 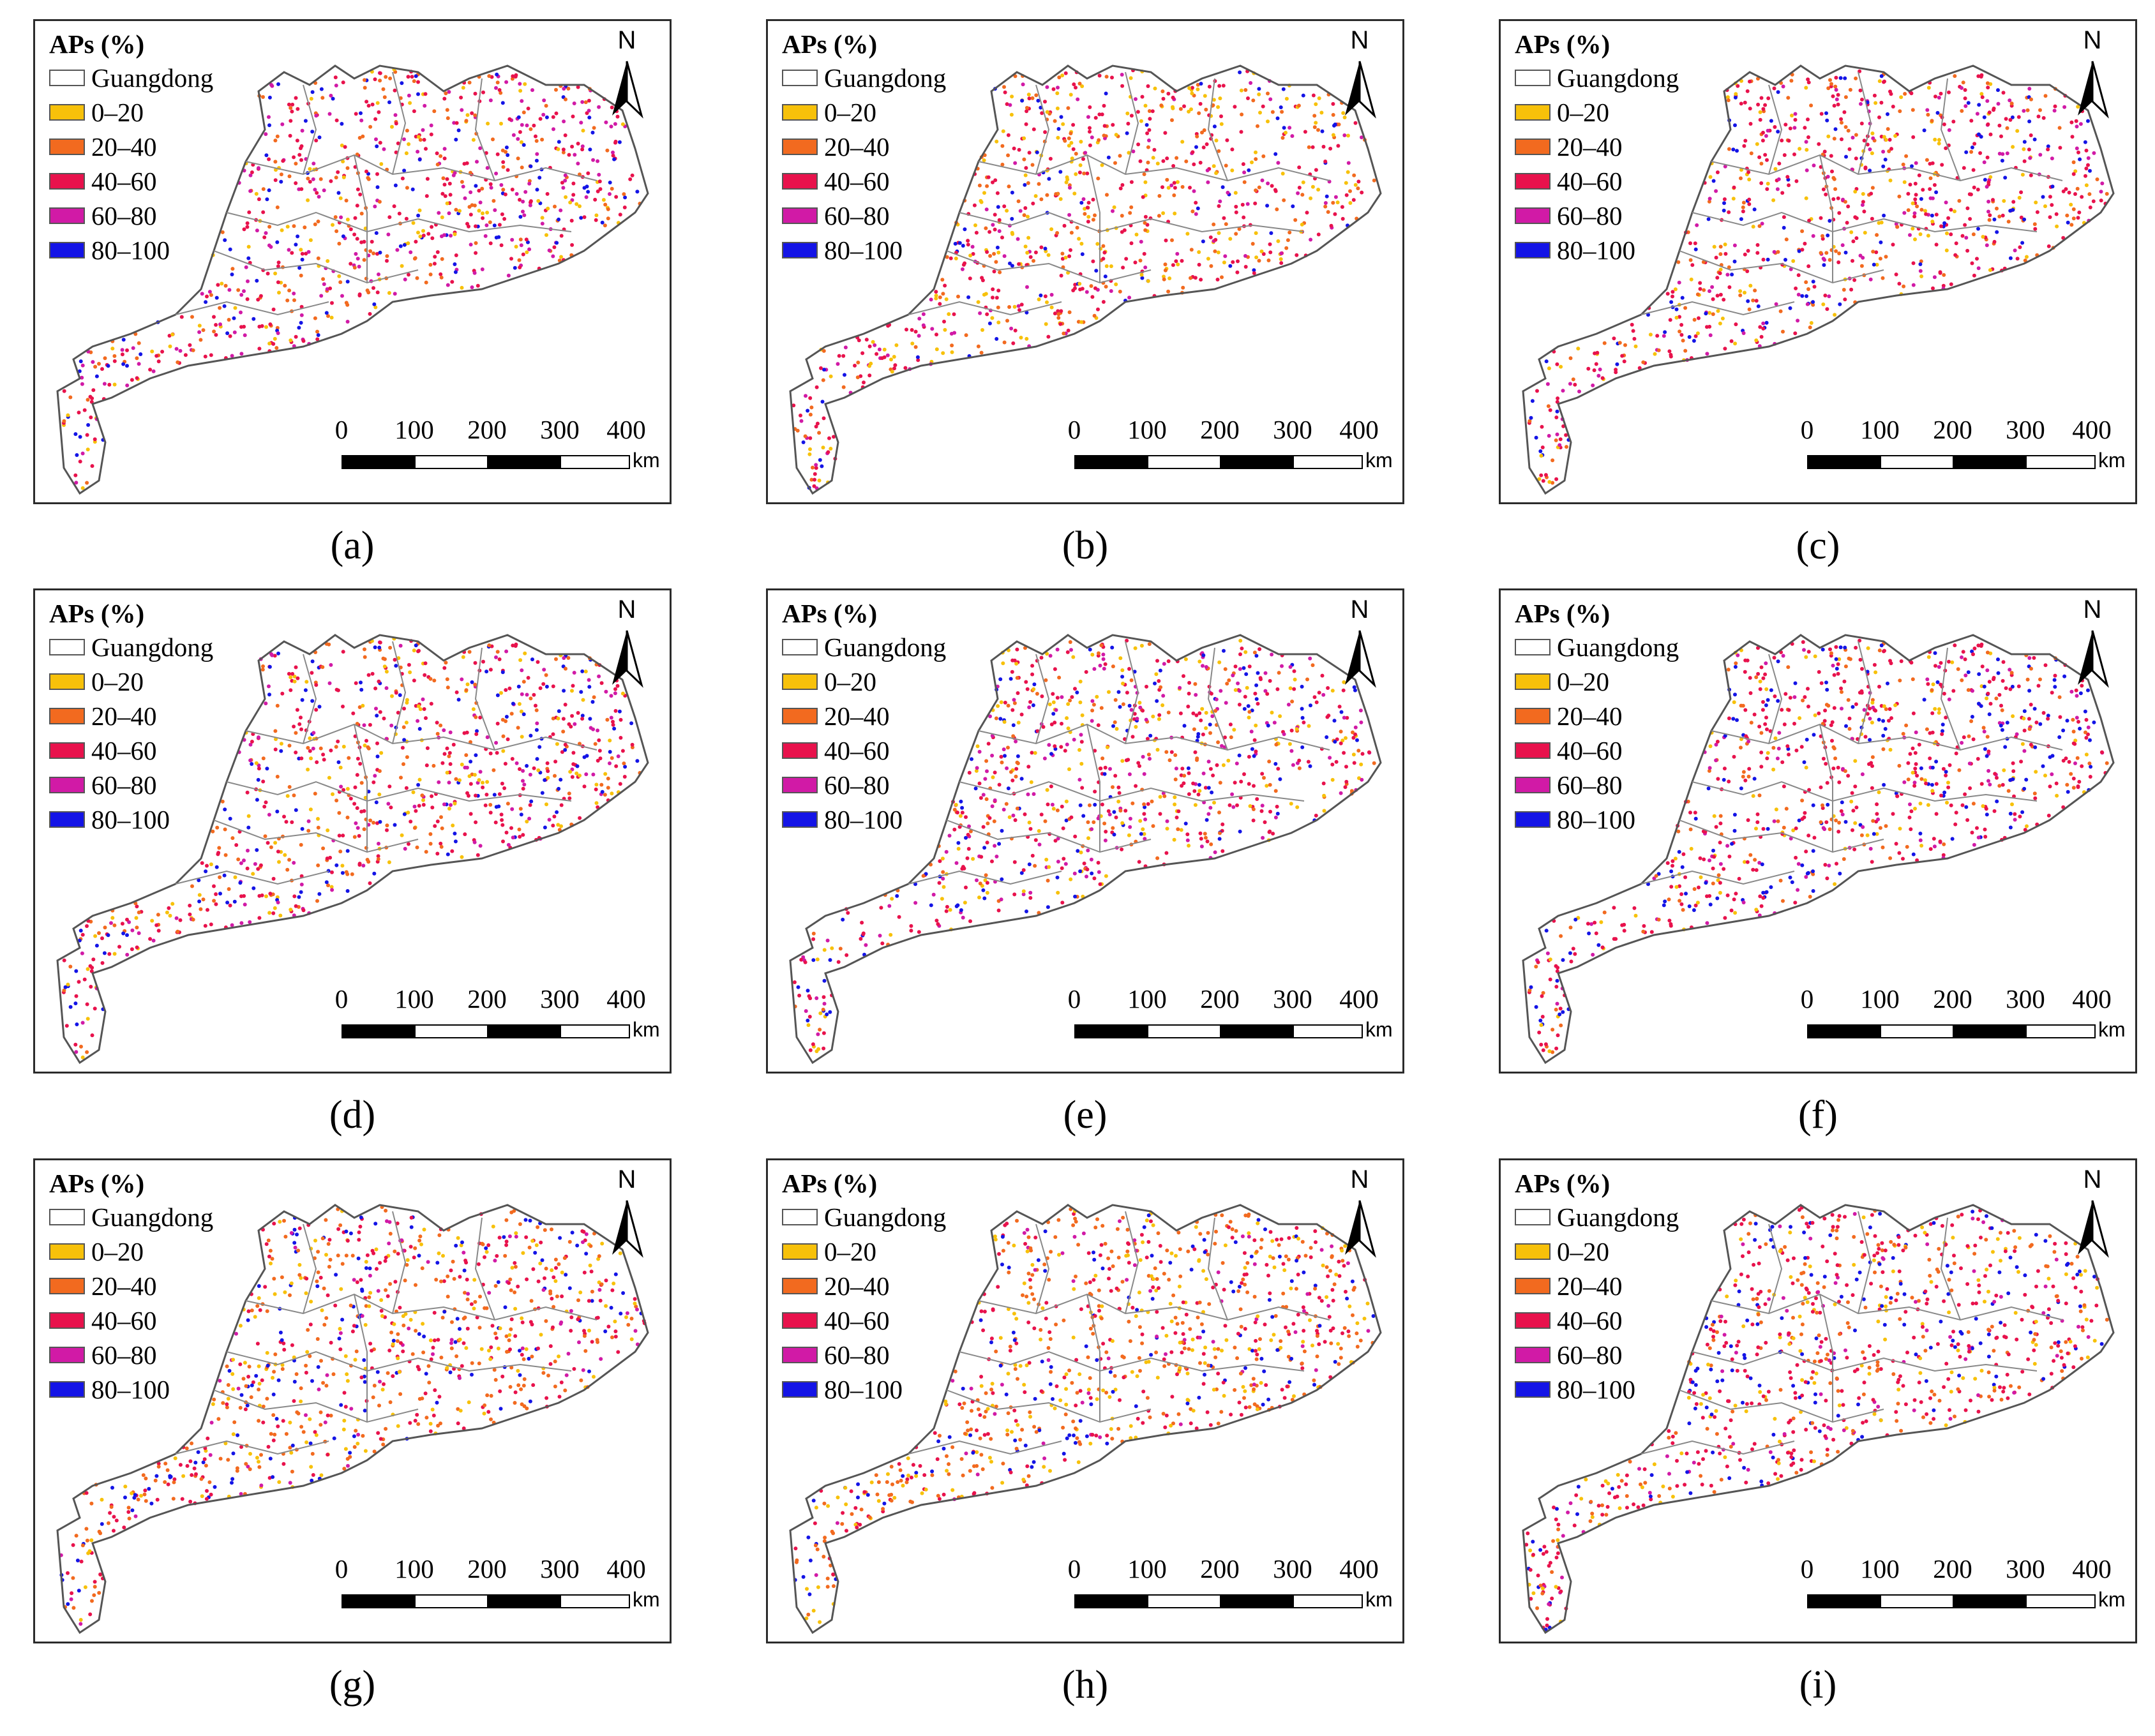 What do you see at coordinates (1360, 643) in the screenshot?
I see `north-arrow: N` at bounding box center [1360, 643].